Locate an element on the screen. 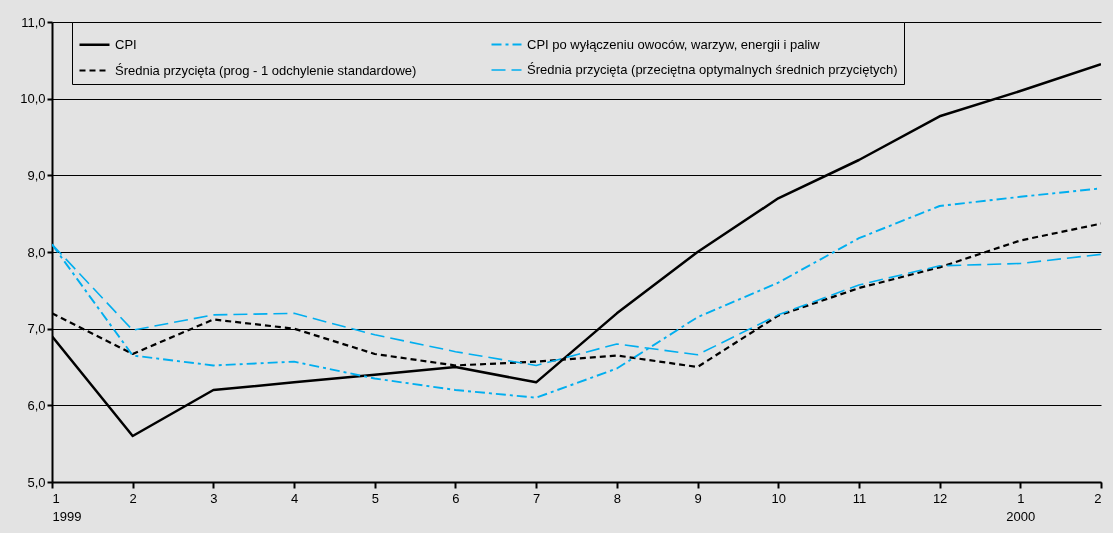 This screenshot has width=1113, height=533. legend-label: CPI po wyłączeniu owoców, warzyw, energii i paliw is located at coordinates (674, 44).